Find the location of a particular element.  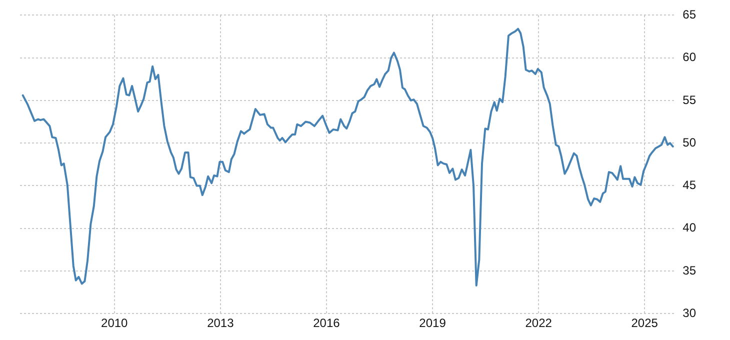

y-tick-label: 55 is located at coordinates (689, 99).